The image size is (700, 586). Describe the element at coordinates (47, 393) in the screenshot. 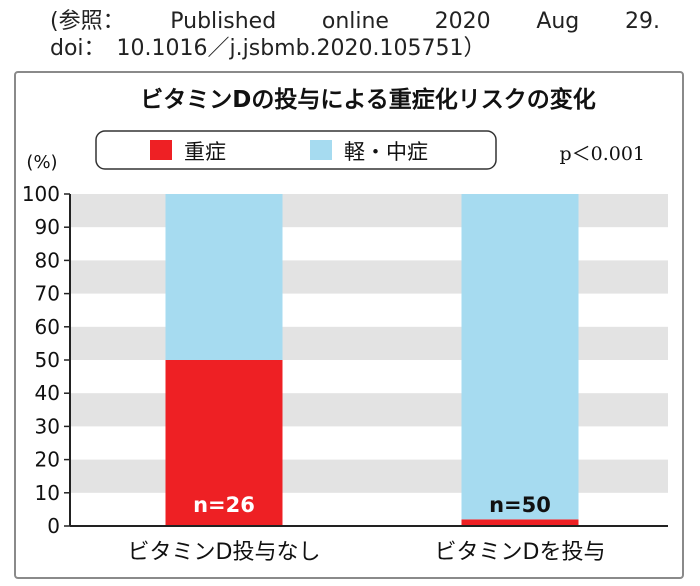

I see `y-tick-label: 40` at that location.